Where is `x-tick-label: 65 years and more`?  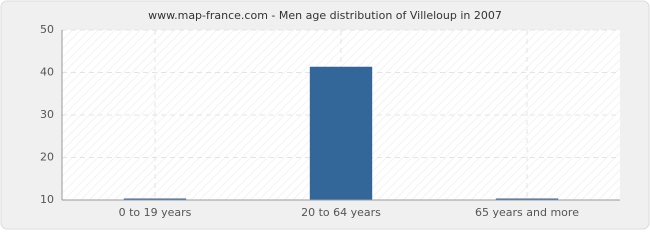 x-tick-label: 65 years and more is located at coordinates (527, 212).